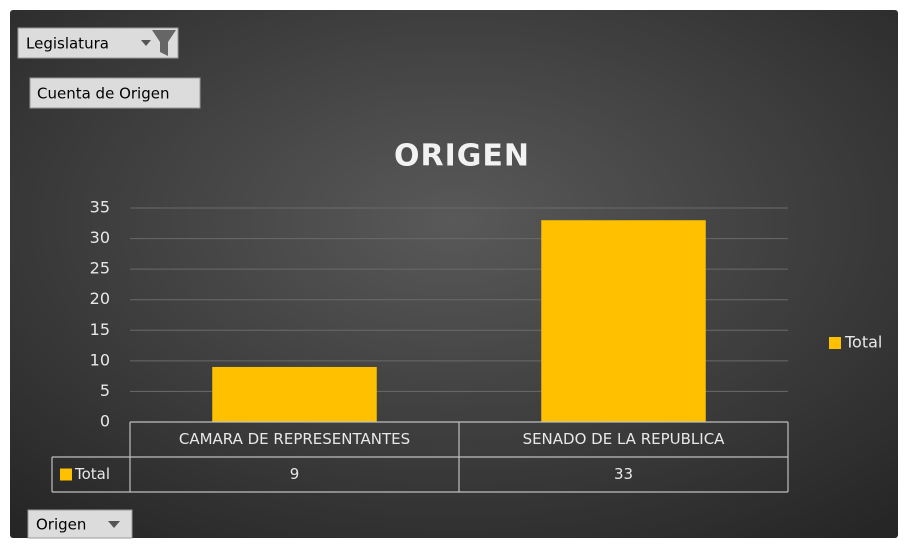 The image size is (909, 546). Describe the element at coordinates (100, 268) in the screenshot. I see `y-tick-label: 25` at that location.